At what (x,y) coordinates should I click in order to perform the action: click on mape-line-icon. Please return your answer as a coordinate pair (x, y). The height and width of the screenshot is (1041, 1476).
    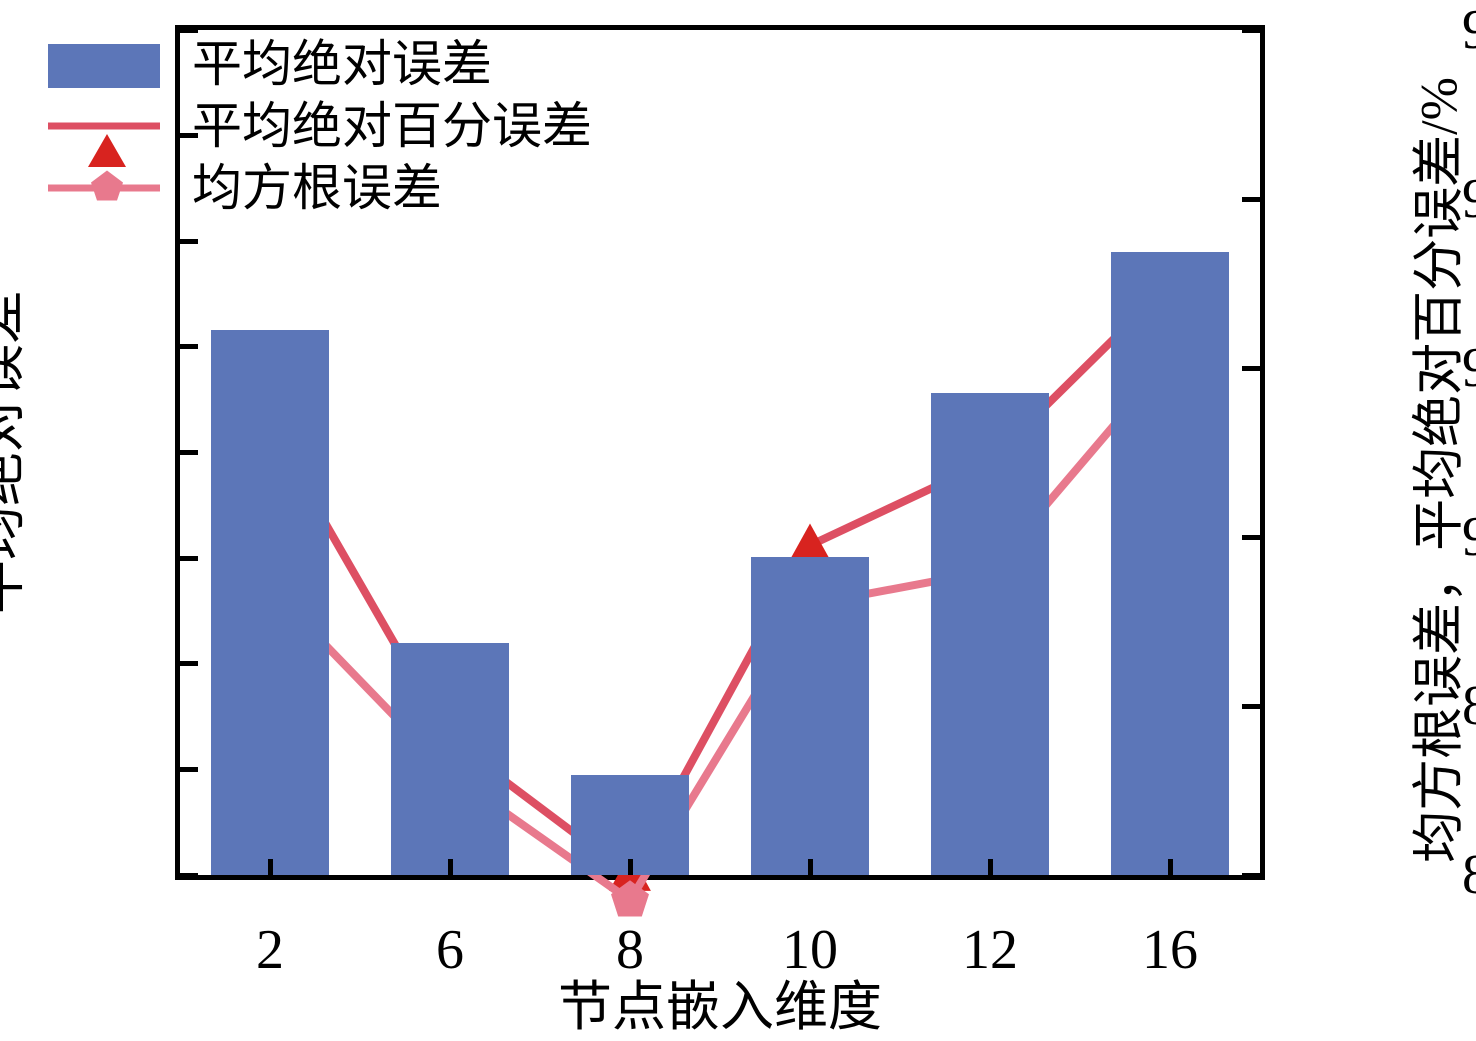
    Looking at the image, I should click on (104, 126).